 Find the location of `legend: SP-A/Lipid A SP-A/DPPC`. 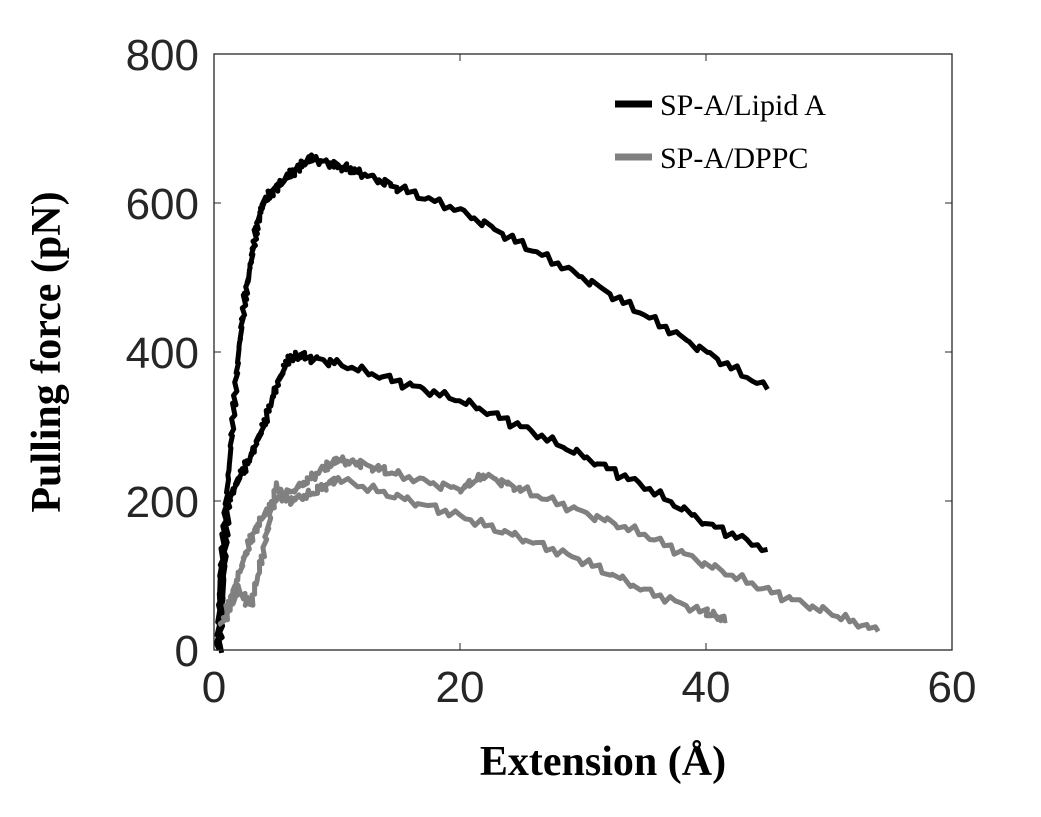

legend: SP-A/Lipid A SP-A/DPPC is located at coordinates (720, 132).